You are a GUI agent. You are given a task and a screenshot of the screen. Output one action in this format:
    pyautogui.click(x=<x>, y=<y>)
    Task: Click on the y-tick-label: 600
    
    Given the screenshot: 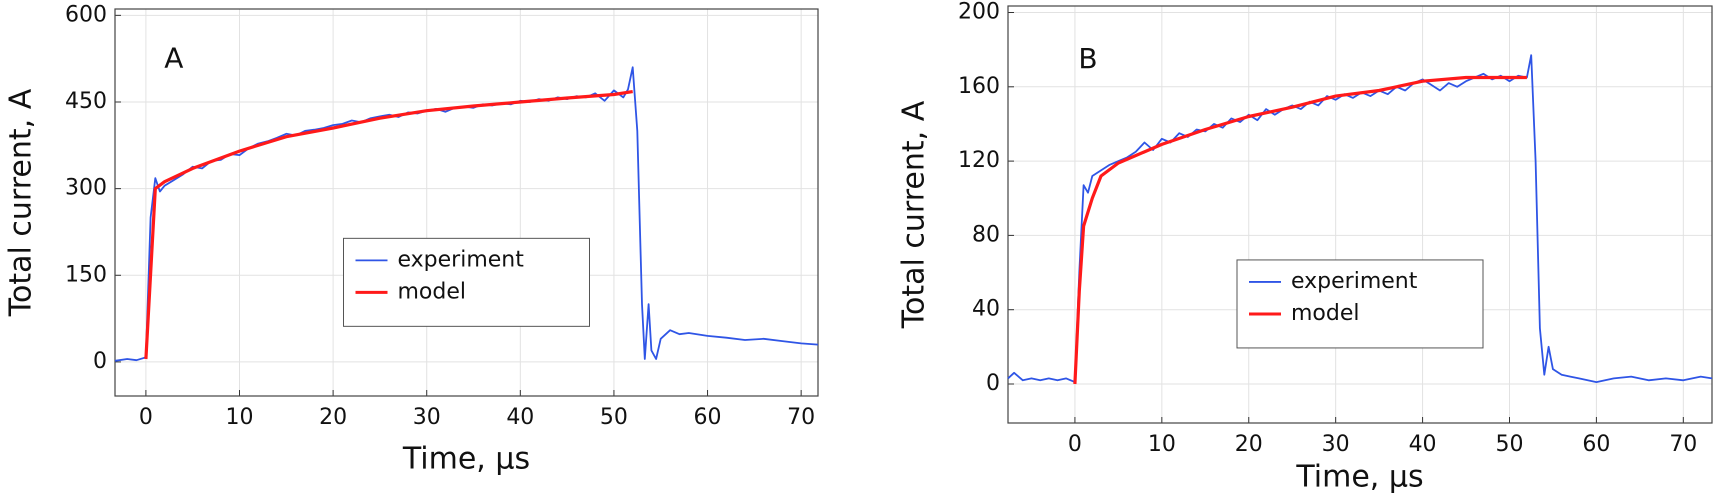 What is the action you would take?
    pyautogui.click(x=86, y=14)
    